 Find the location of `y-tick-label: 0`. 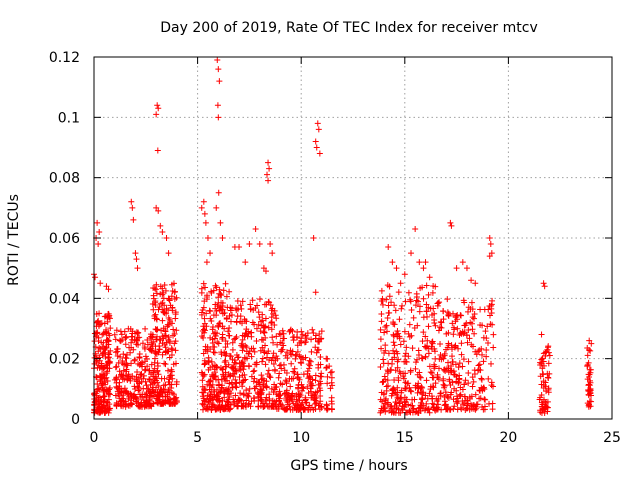

y-tick-label: 0 is located at coordinates (75, 420).